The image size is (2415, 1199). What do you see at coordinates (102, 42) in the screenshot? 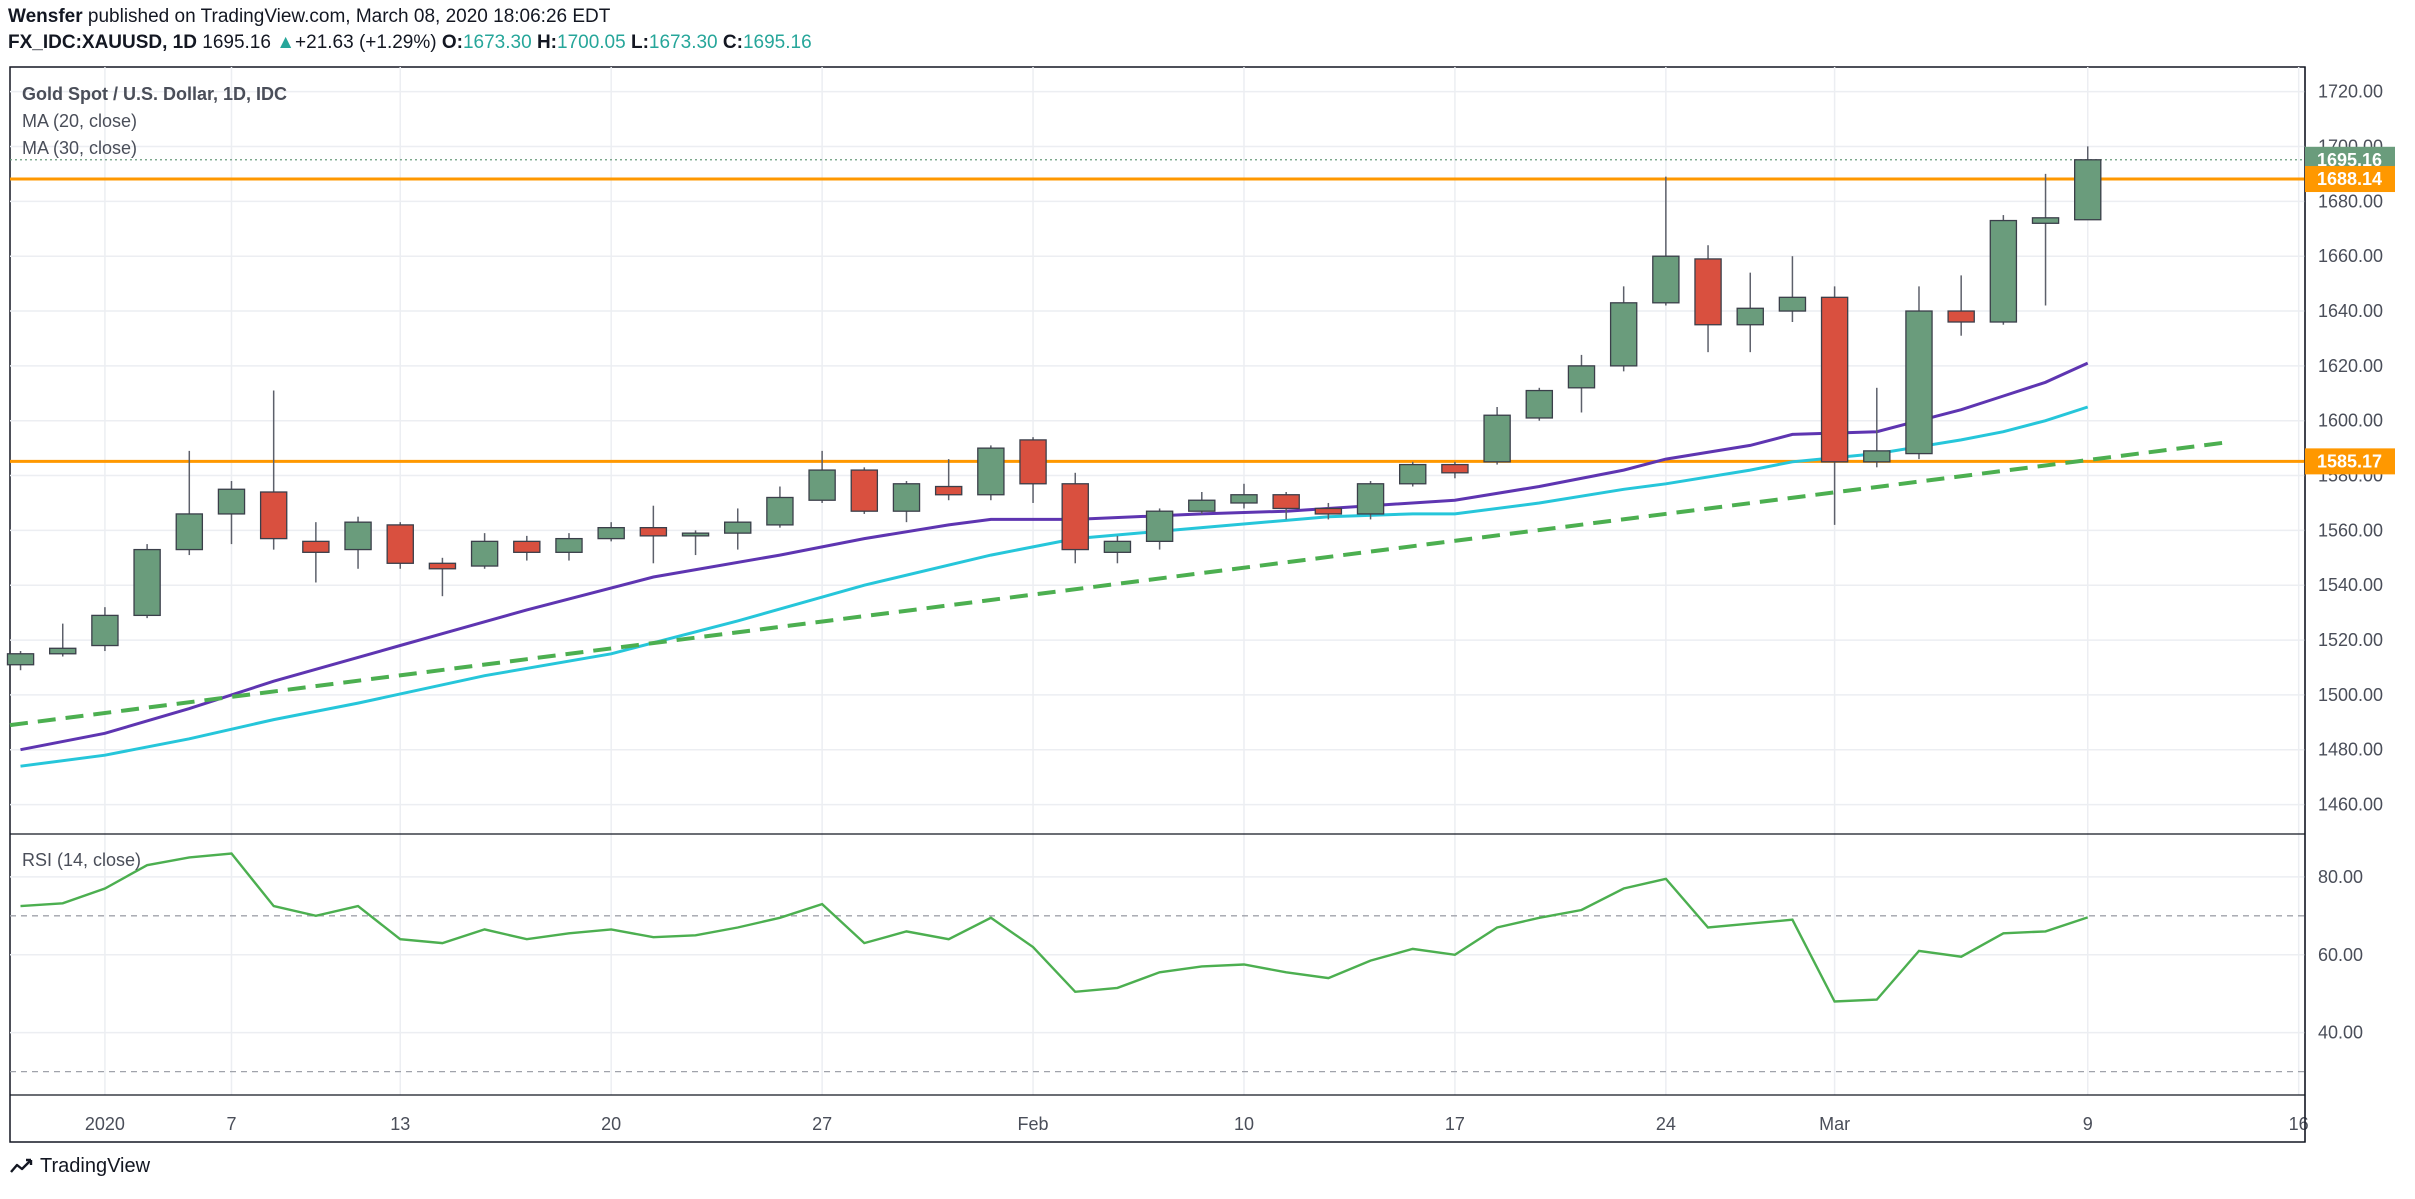
I see `symbol-label: FX_IDC:XAUUSD, 1D` at bounding box center [102, 42].